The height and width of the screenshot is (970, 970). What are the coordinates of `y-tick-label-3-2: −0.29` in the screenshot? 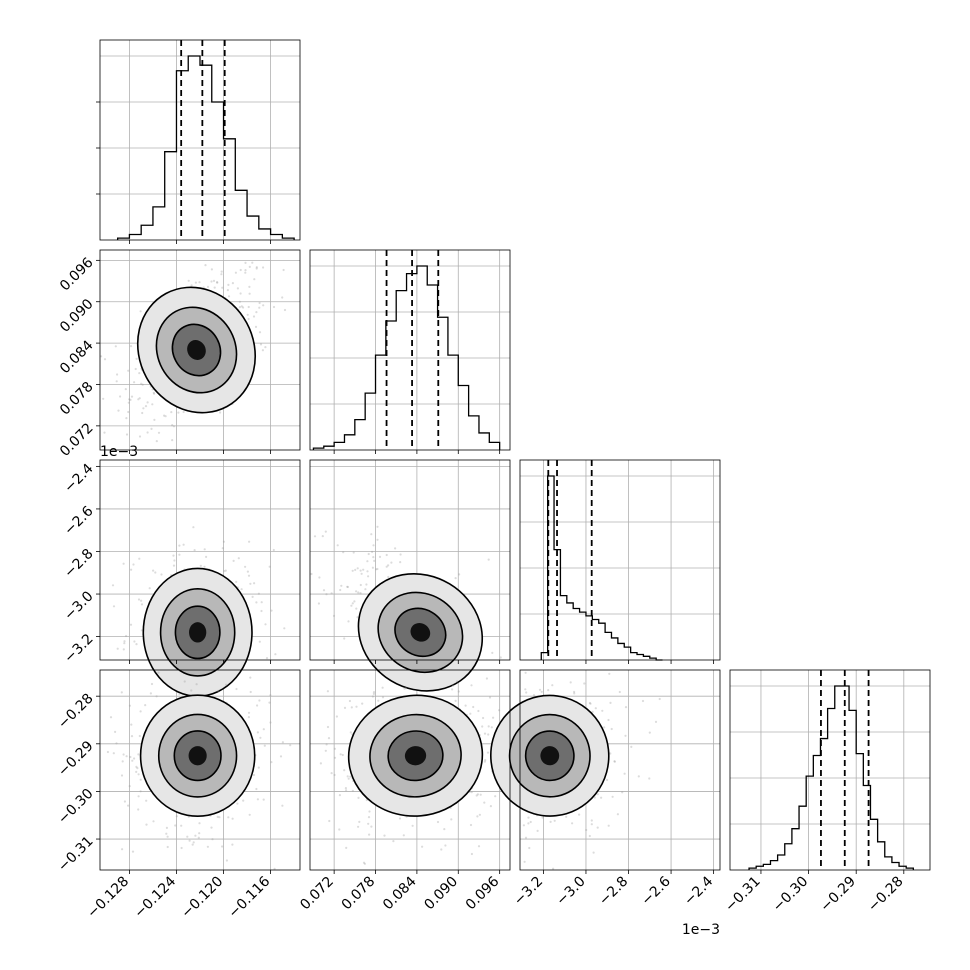 It's located at (76, 759).